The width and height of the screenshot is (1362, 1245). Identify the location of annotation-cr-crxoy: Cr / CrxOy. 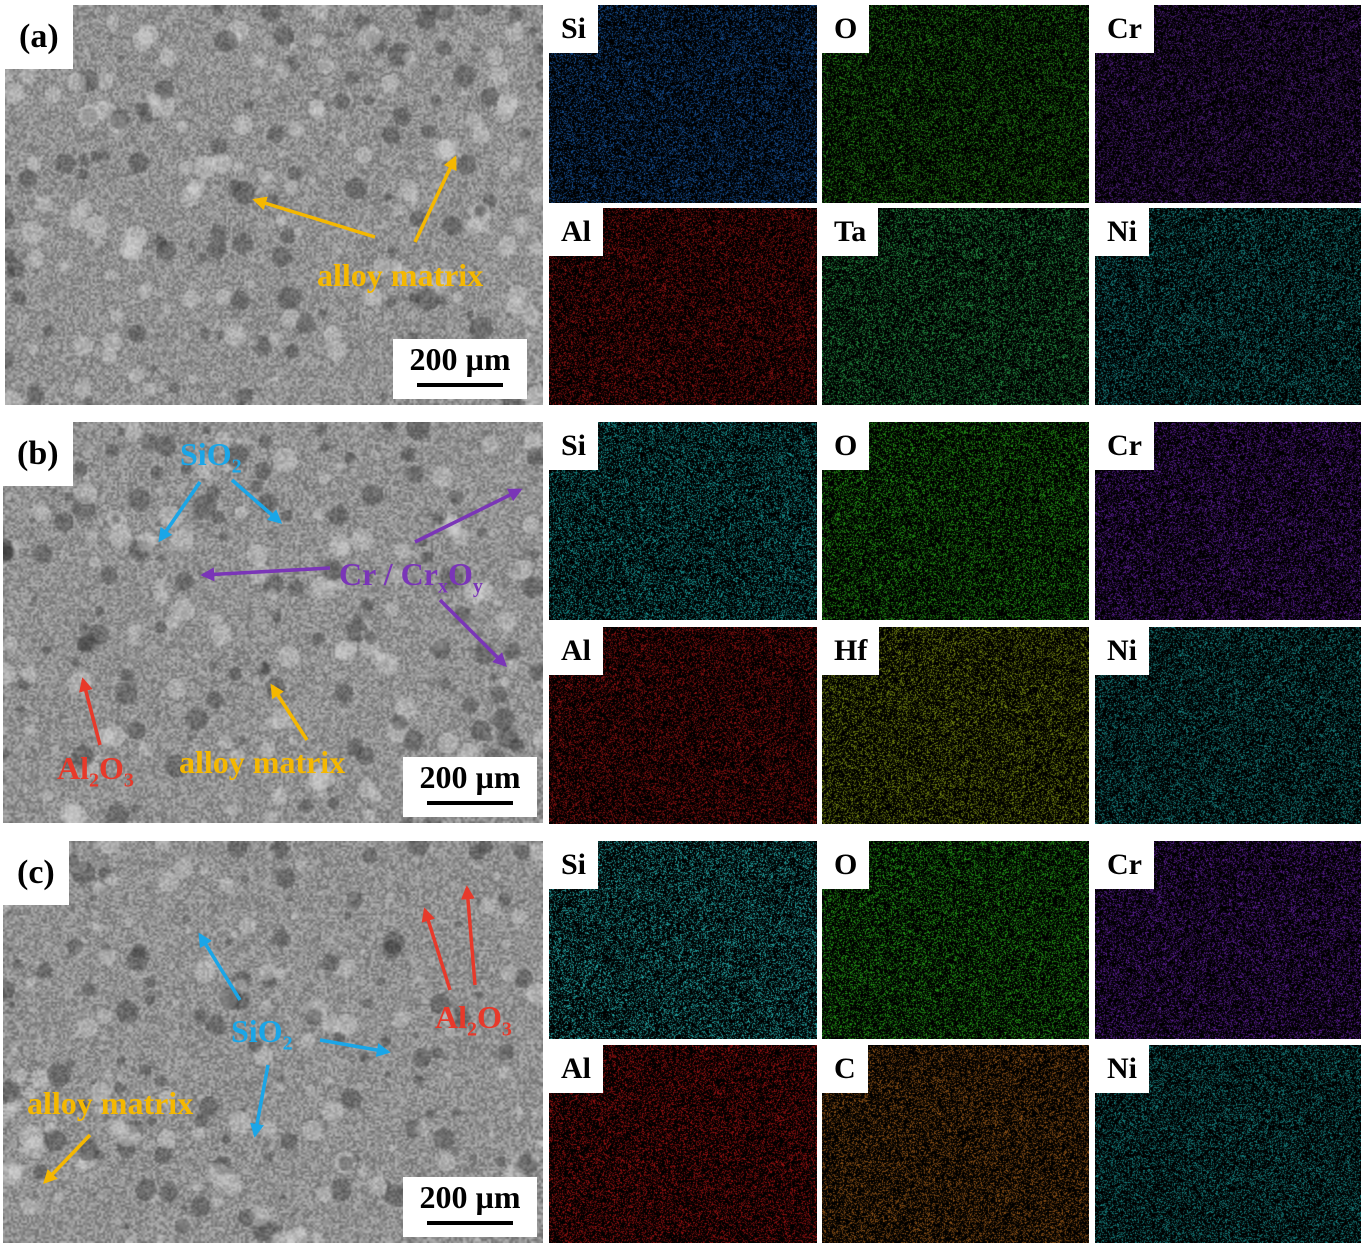
(411, 577).